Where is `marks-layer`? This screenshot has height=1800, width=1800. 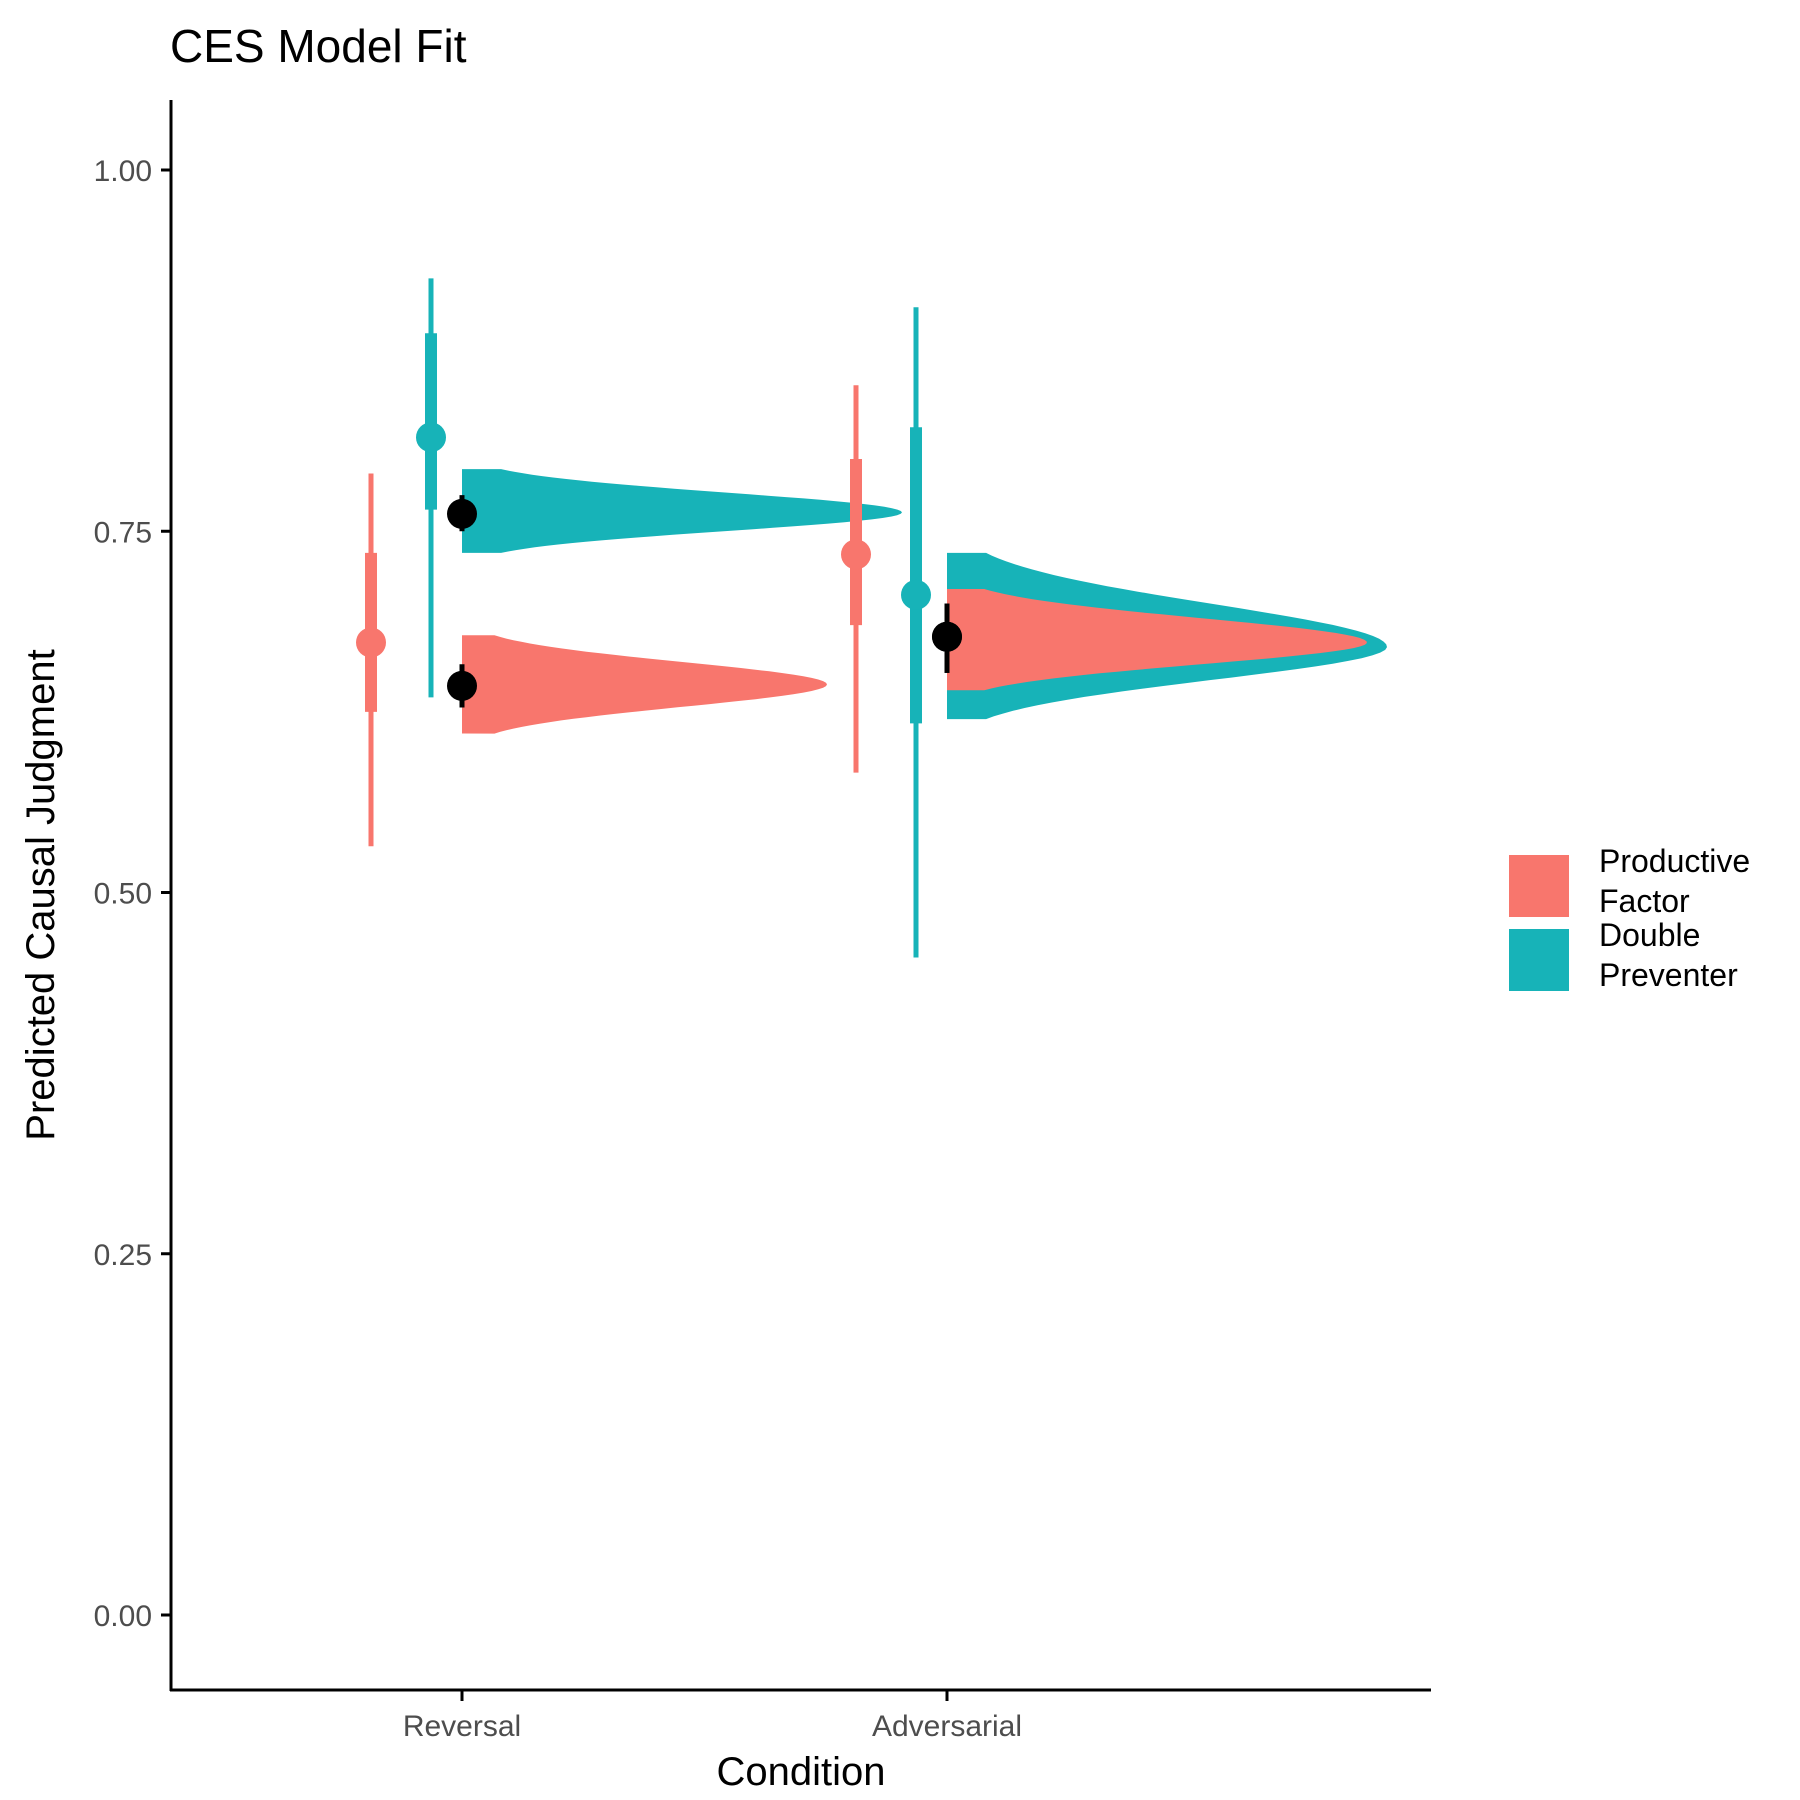
marks-layer is located at coordinates (659, 618).